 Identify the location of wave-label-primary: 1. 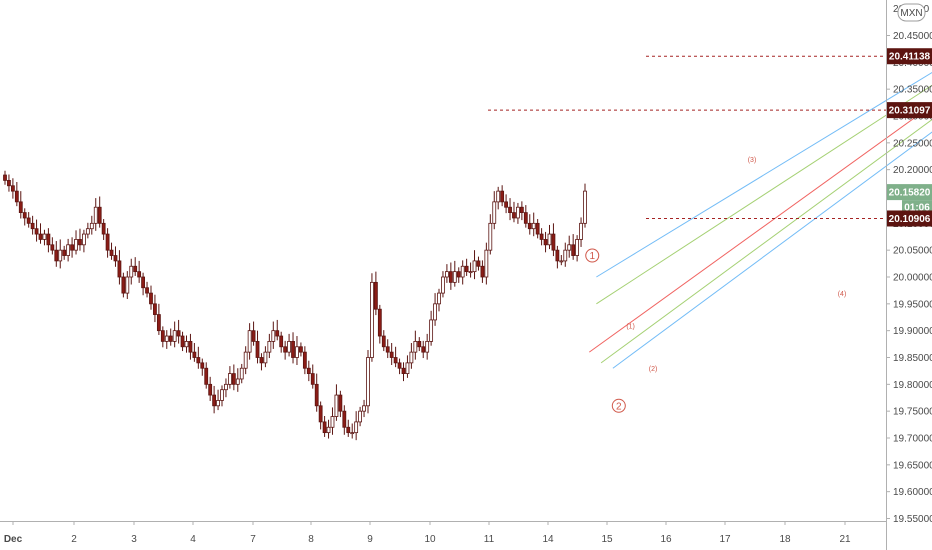
(592, 255).